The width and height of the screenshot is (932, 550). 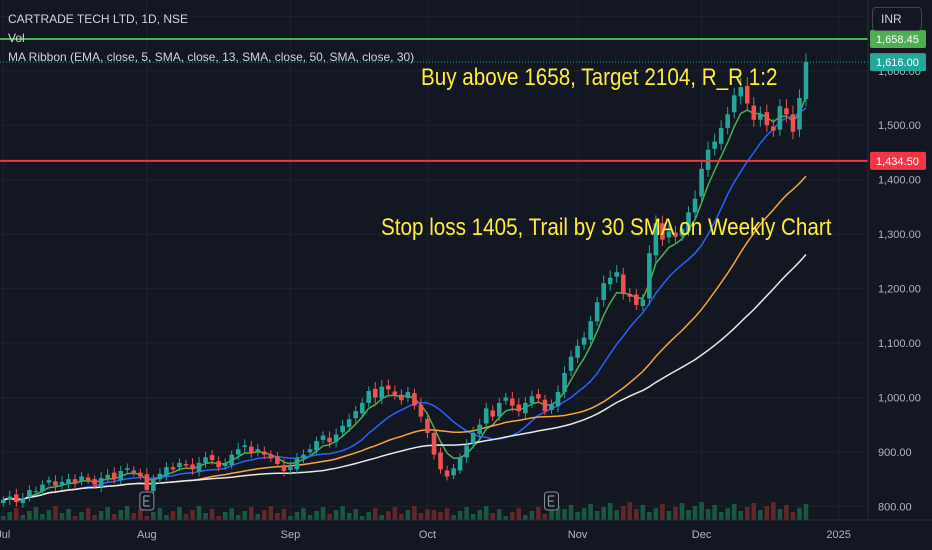 What do you see at coordinates (899, 344) in the screenshot?
I see `price-tick-label: 1,100.00` at bounding box center [899, 344].